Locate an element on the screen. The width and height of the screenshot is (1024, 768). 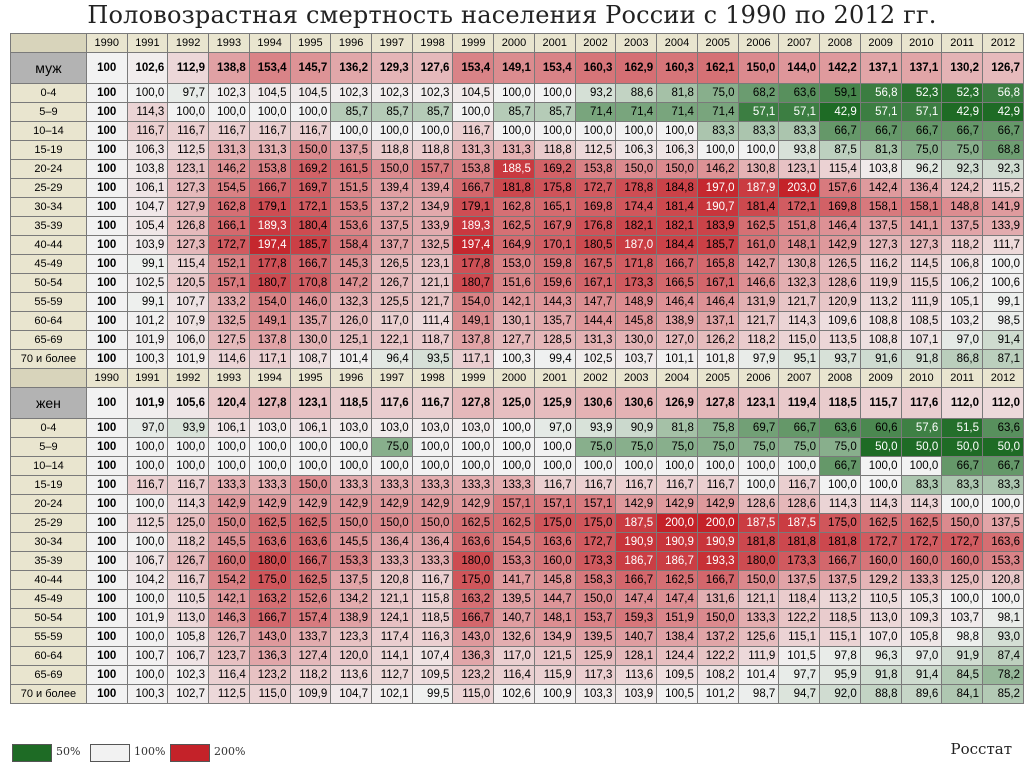
year-header-cell: 1990 is located at coordinates (106, 43).